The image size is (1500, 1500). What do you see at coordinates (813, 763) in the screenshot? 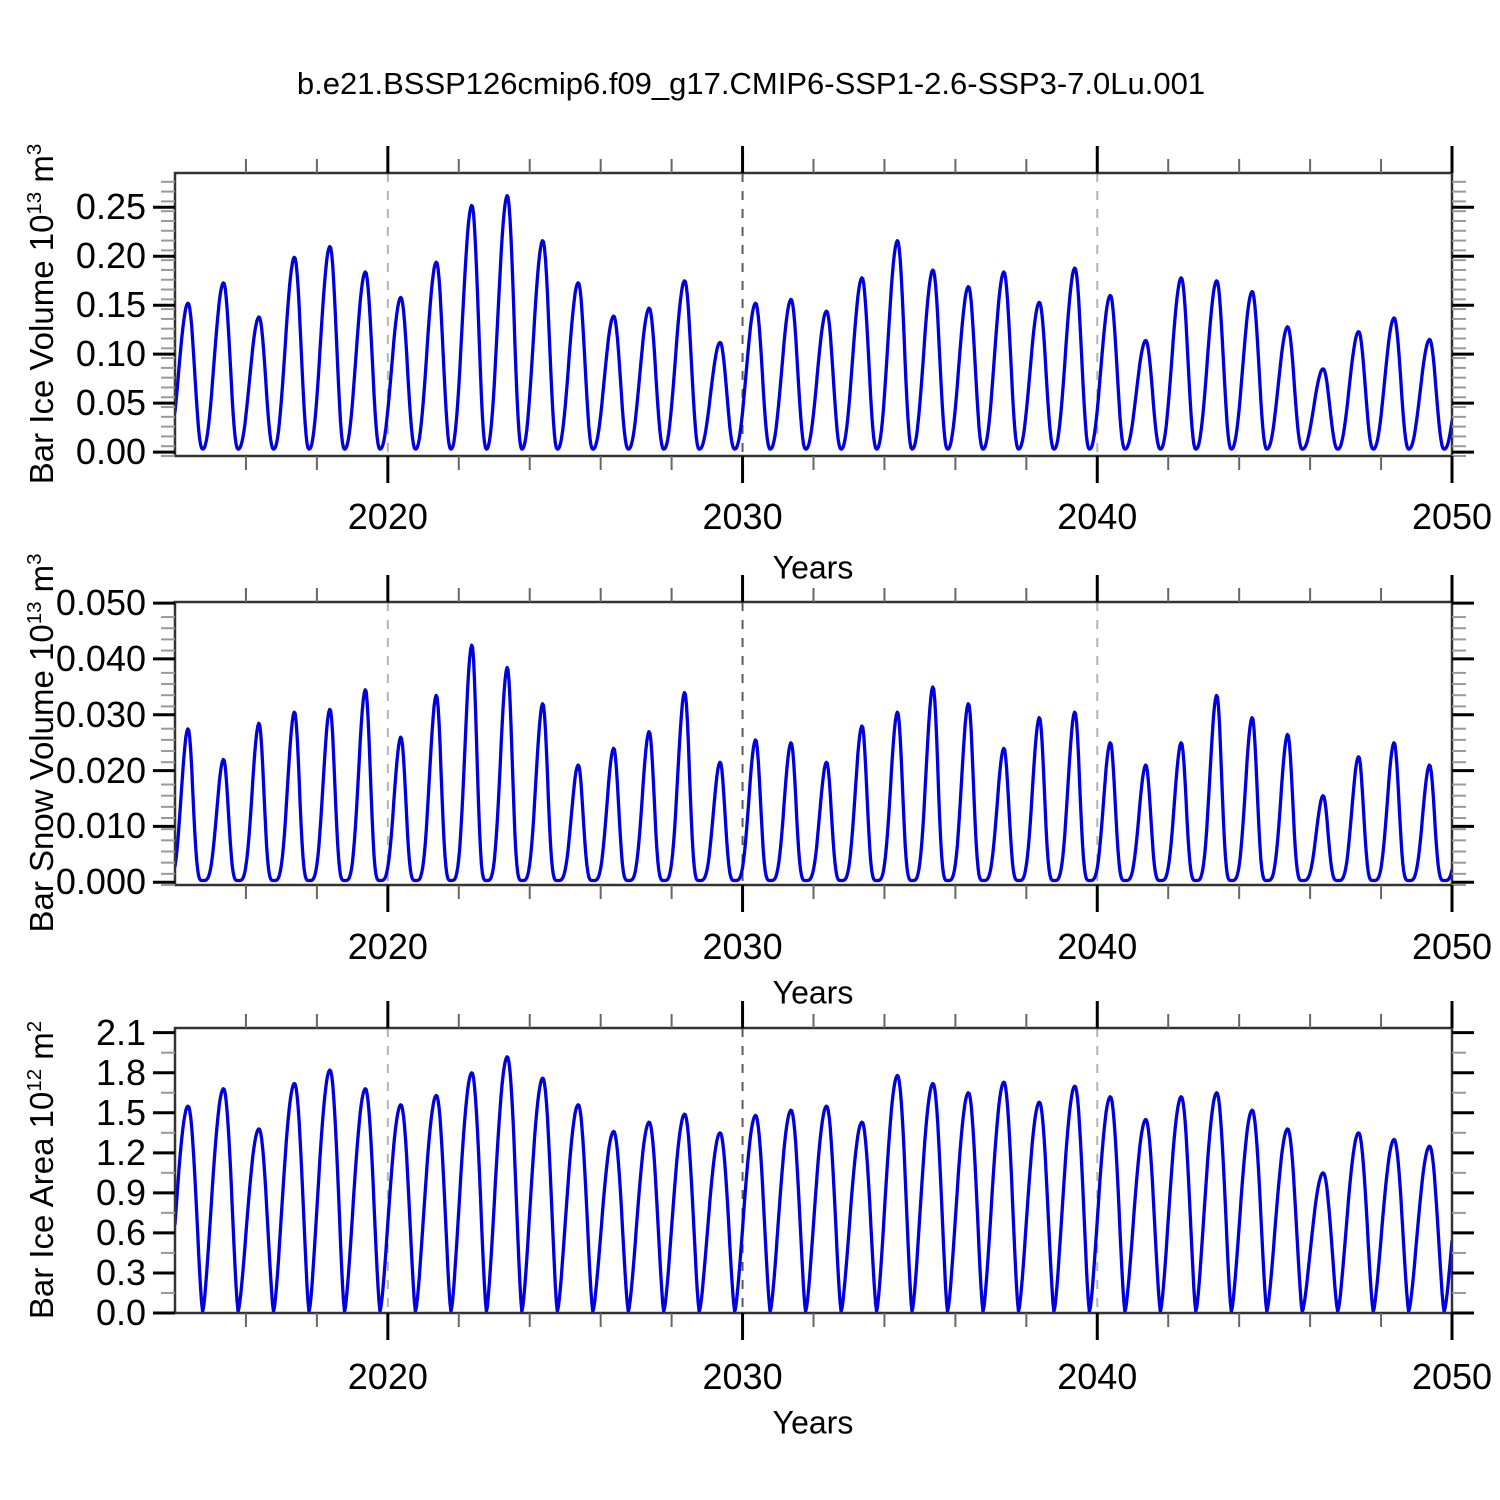
I see `series-line-bar-snow-volume` at bounding box center [813, 763].